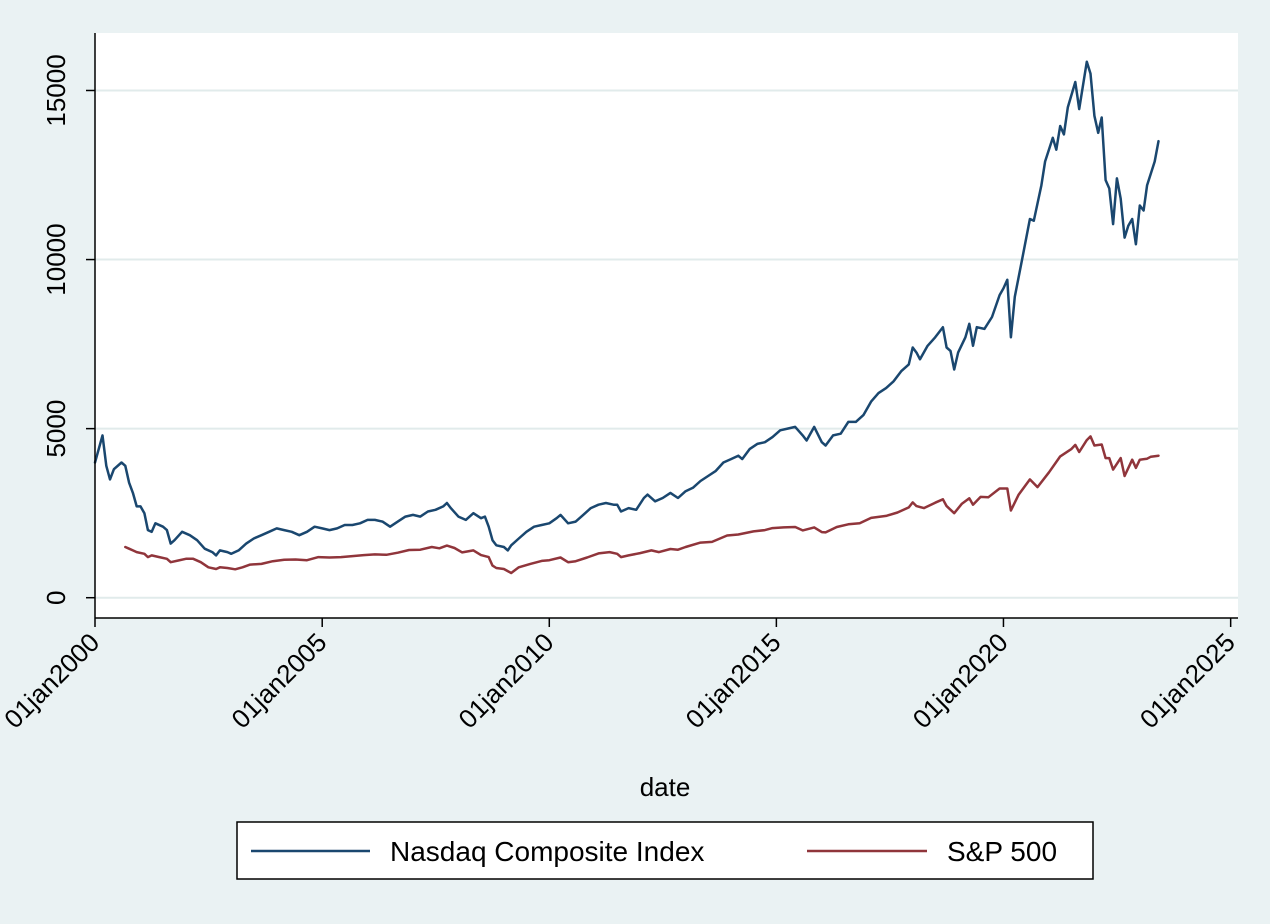 Image resolution: width=1270 pixels, height=924 pixels. What do you see at coordinates (665, 787) in the screenshot?
I see `x-axis-title: date` at bounding box center [665, 787].